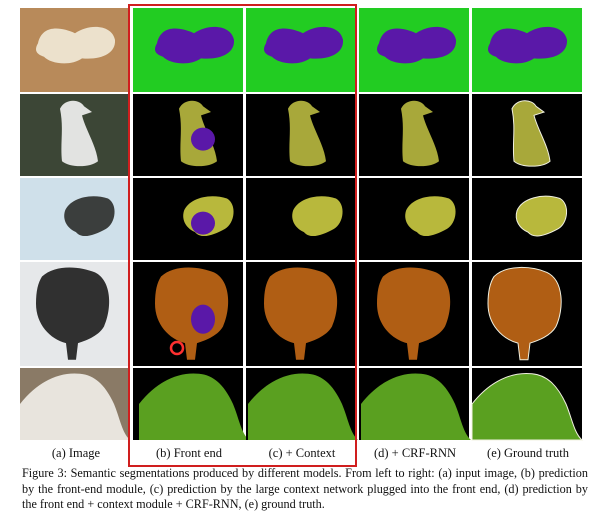  I want to click on column-label-front-end: (b) Front end, so click(189, 453).